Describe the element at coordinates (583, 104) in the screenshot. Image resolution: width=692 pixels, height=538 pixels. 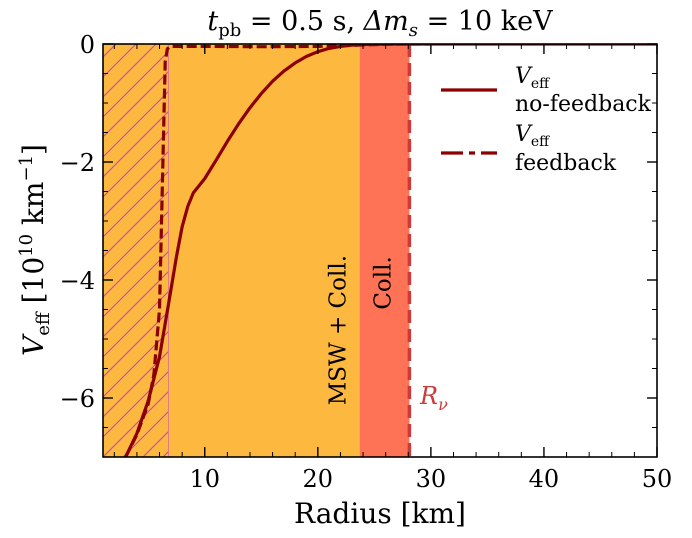
I see `legend-label-no-feedback-text: no-feedback` at that location.